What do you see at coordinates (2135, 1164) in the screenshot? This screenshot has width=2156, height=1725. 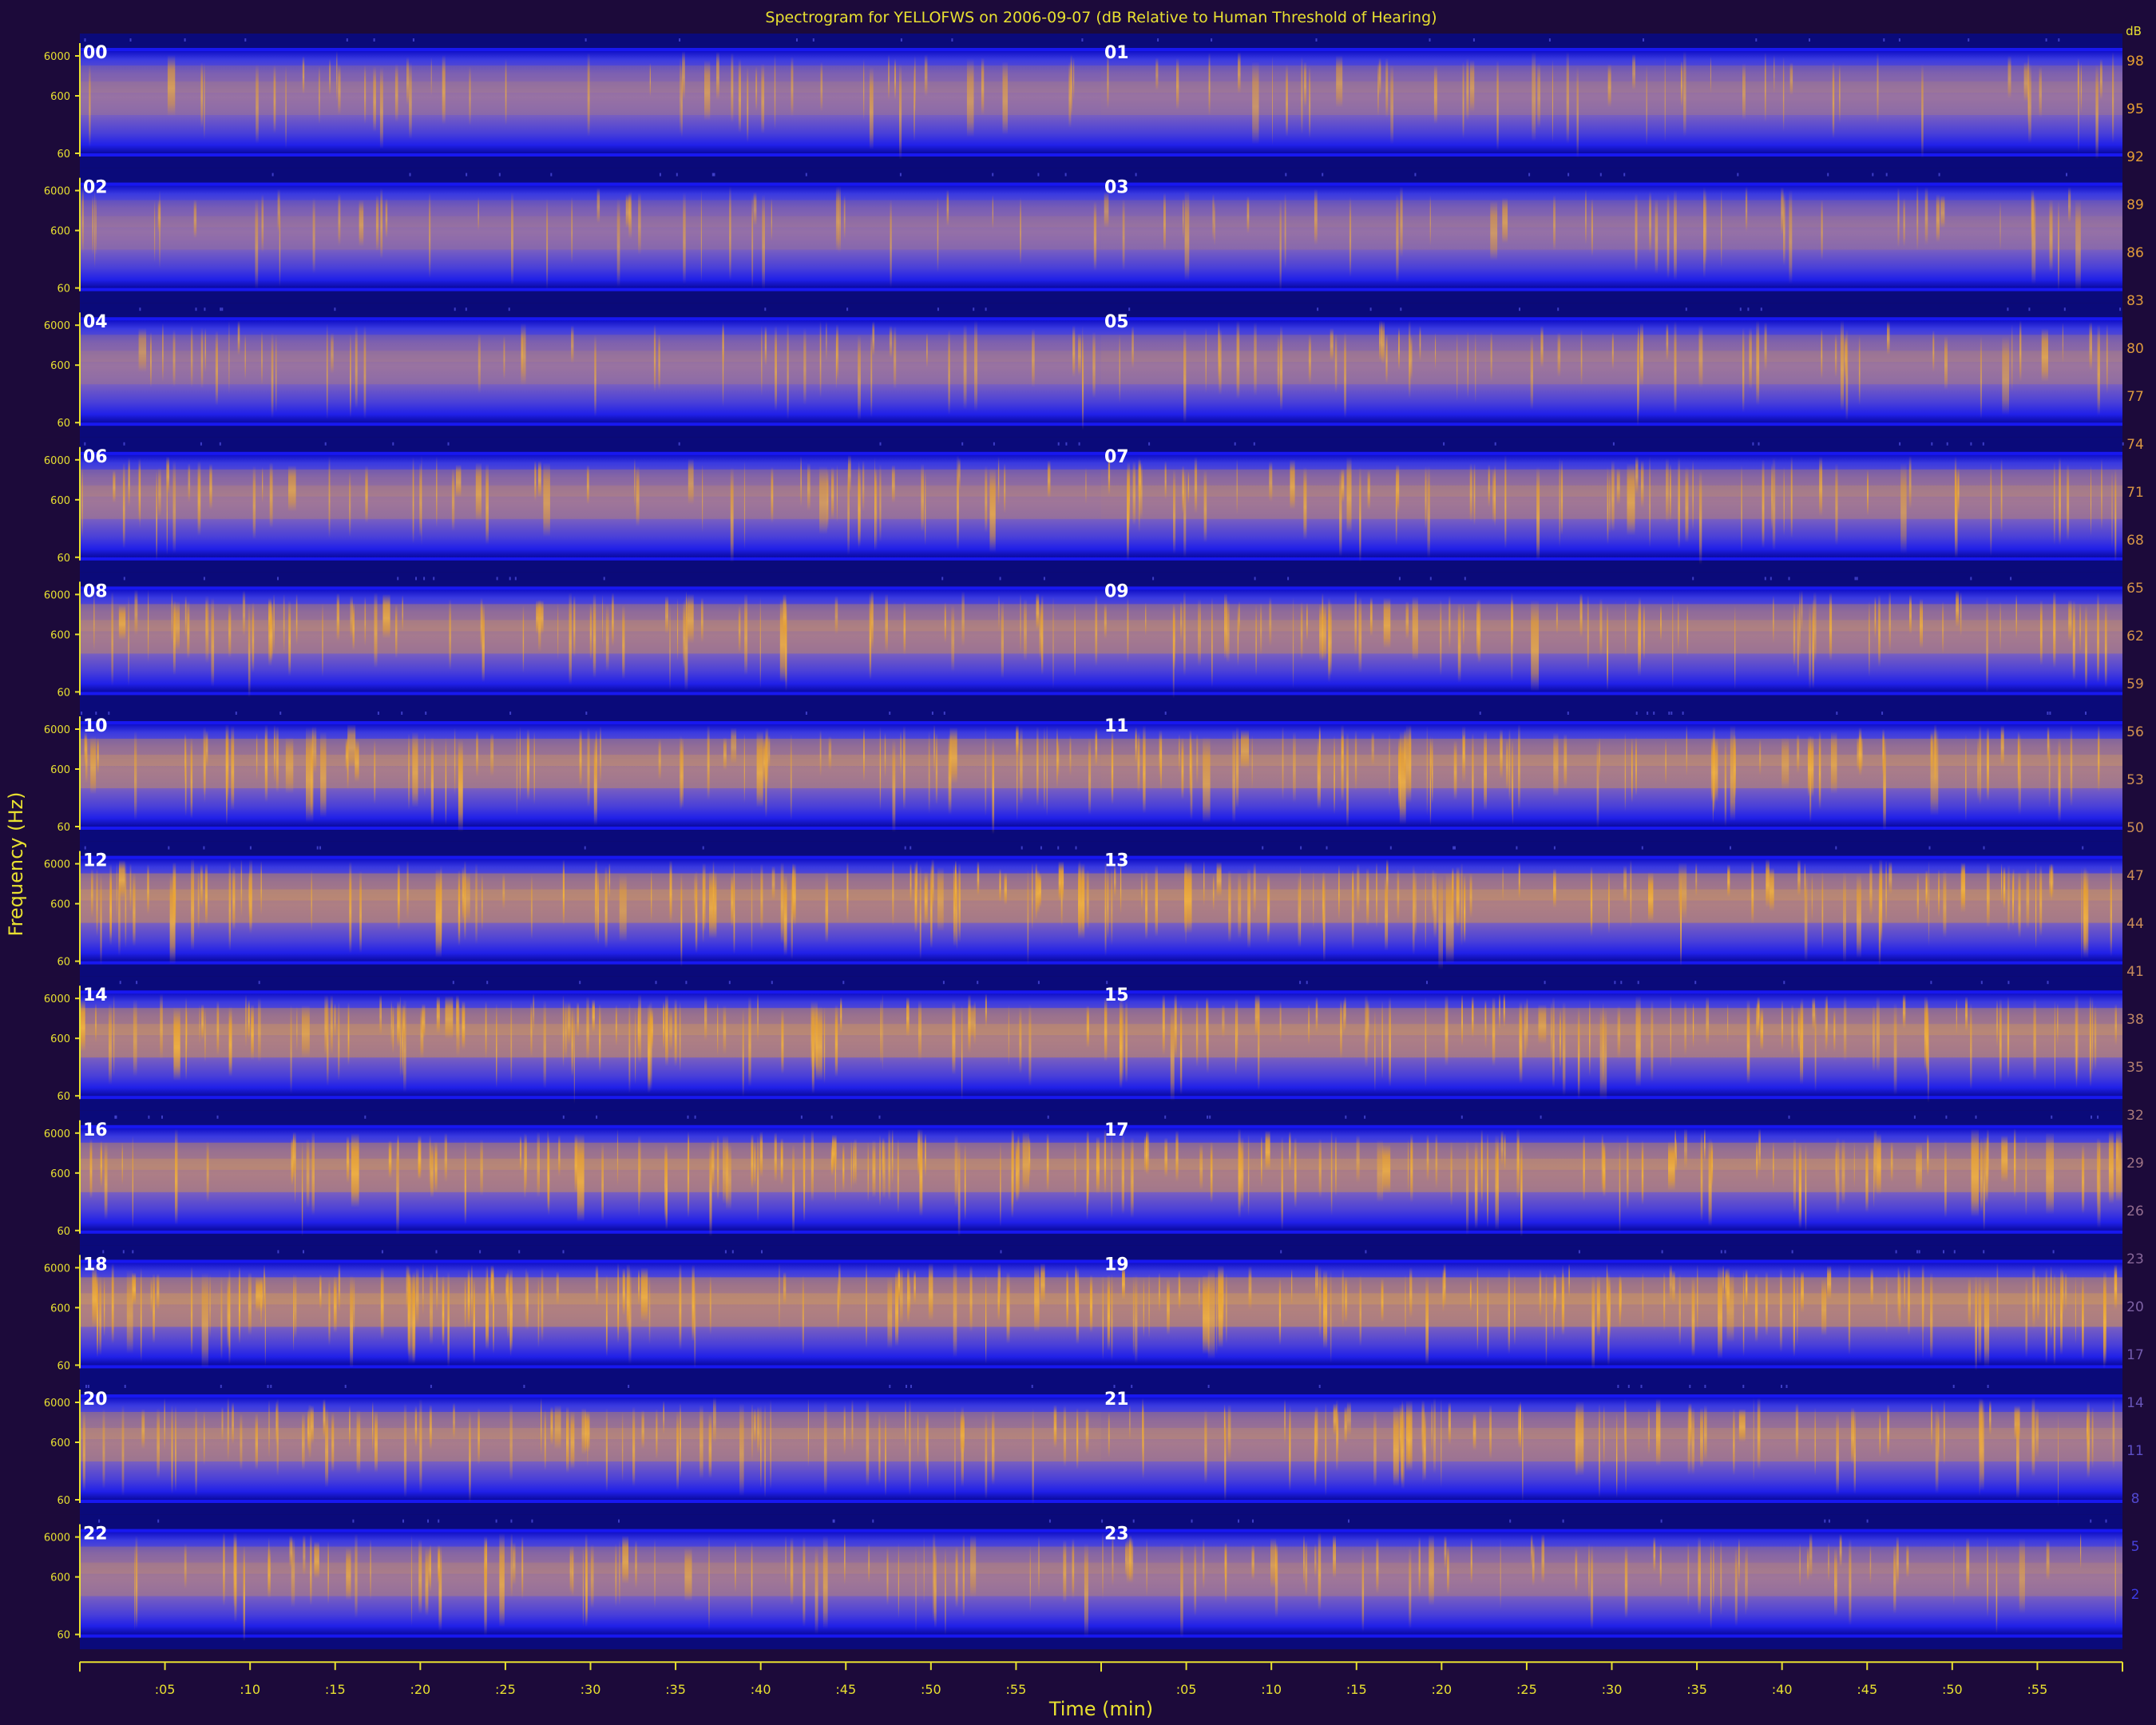 I see `colorbar-label: 29` at bounding box center [2135, 1164].